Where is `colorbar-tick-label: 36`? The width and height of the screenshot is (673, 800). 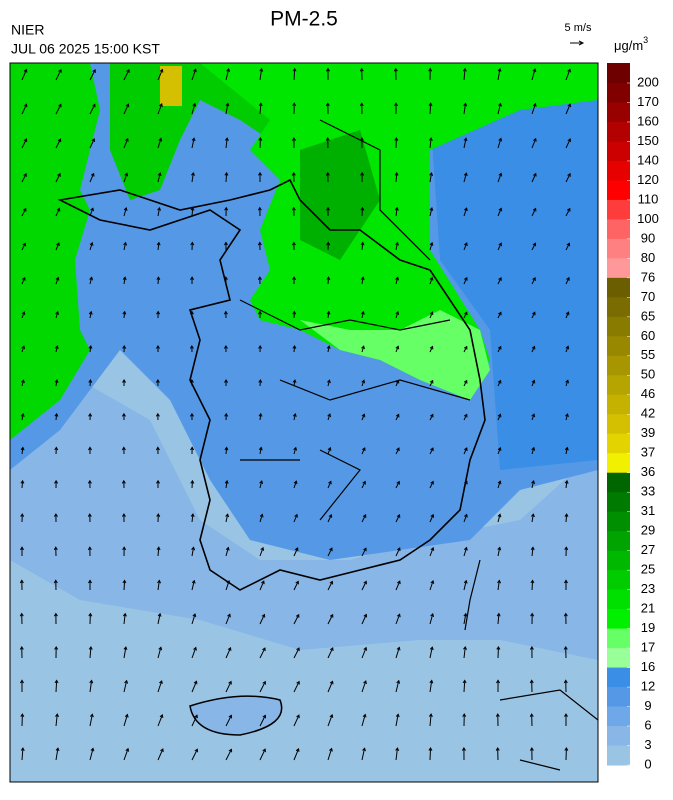
colorbar-tick-label: 36 is located at coordinates (648, 471).